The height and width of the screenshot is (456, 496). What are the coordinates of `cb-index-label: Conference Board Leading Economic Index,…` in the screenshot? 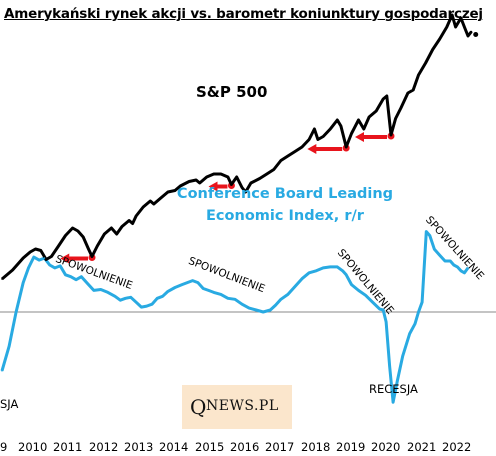 It's located at (285, 205).